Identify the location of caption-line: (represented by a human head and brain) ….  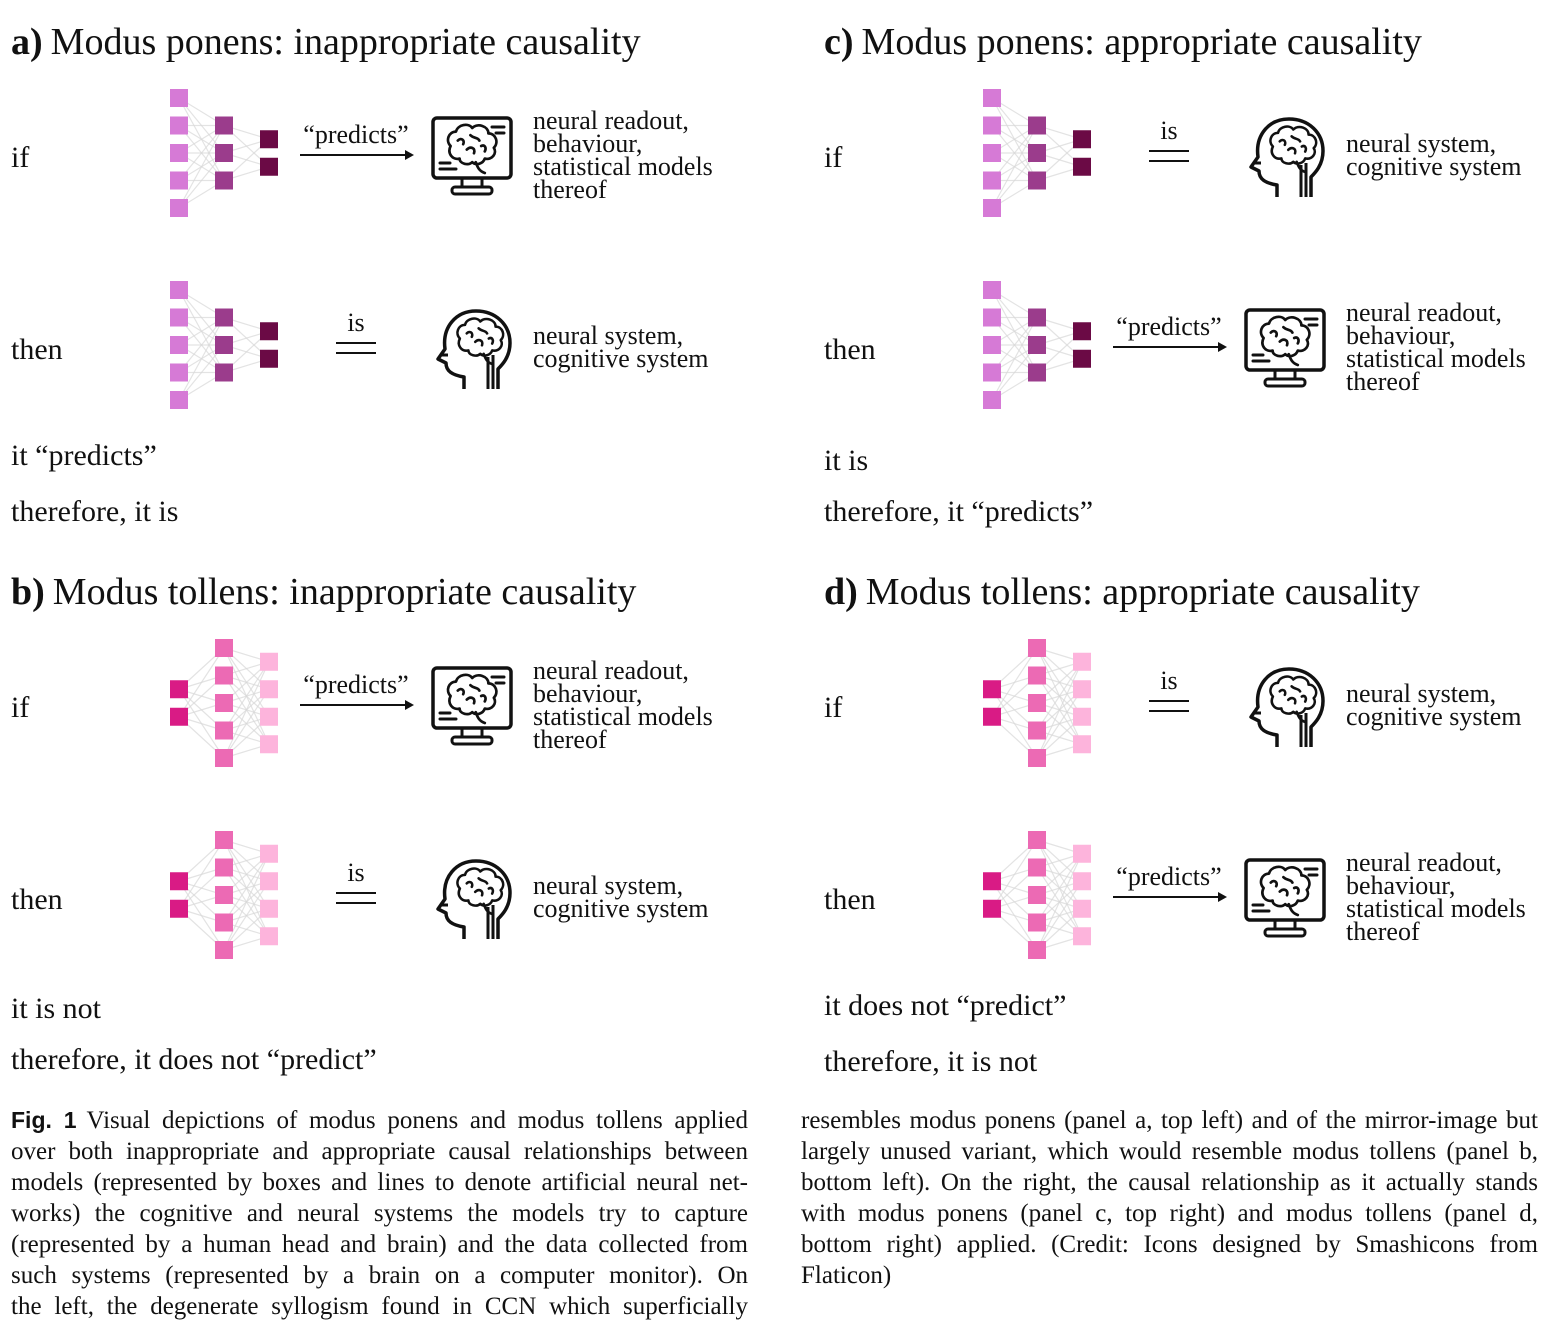
(379, 1244).